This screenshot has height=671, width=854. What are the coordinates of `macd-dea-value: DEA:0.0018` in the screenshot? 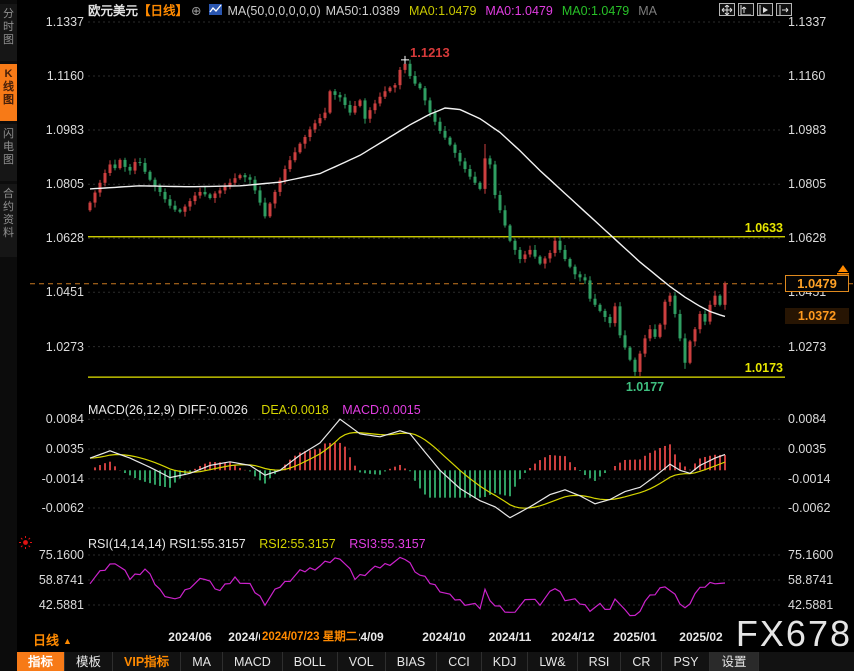 It's located at (295, 410).